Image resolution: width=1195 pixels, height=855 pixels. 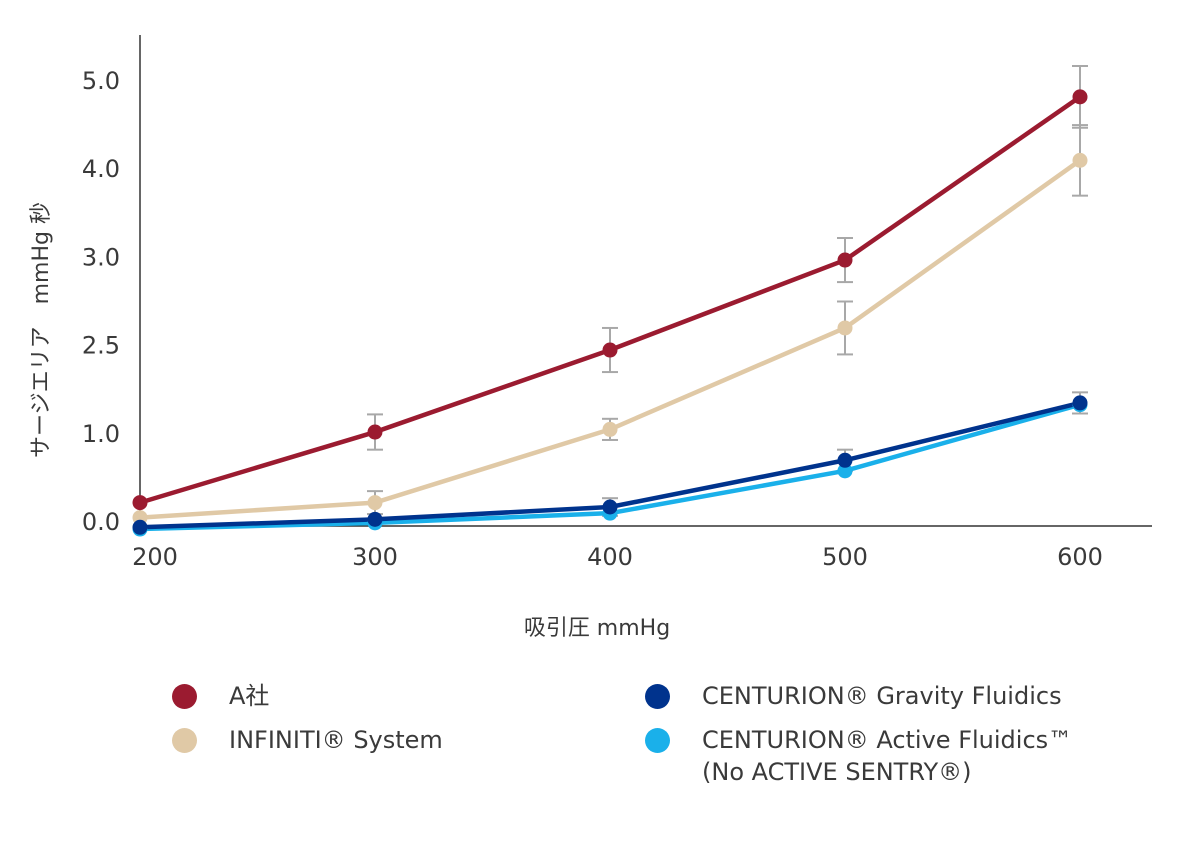 What do you see at coordinates (101, 522) in the screenshot?
I see `y-tick-label: 0.0` at bounding box center [101, 522].